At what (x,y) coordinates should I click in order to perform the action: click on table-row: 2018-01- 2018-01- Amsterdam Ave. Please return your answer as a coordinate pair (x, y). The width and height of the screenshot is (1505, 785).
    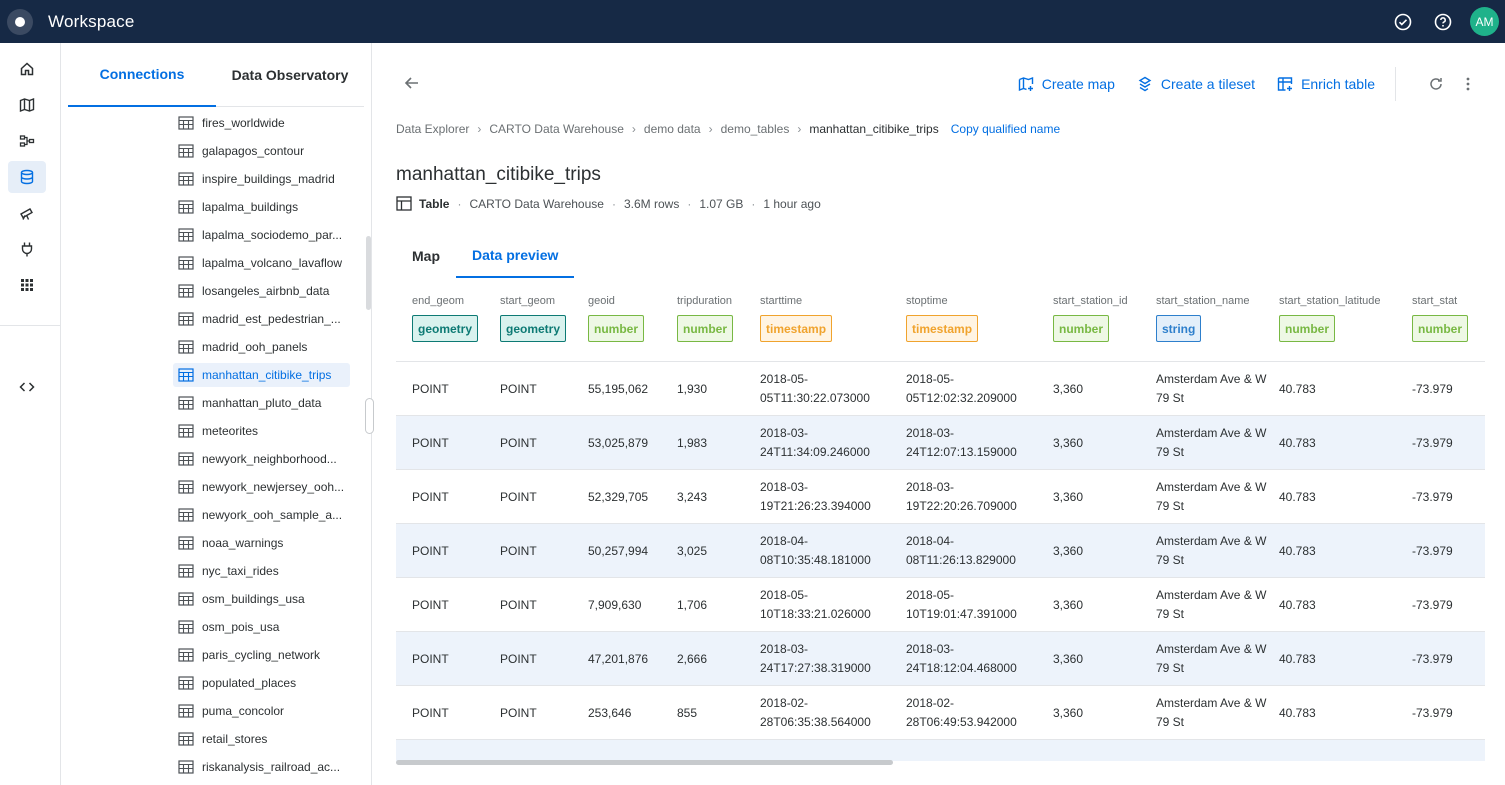
    Looking at the image, I should click on (940, 750).